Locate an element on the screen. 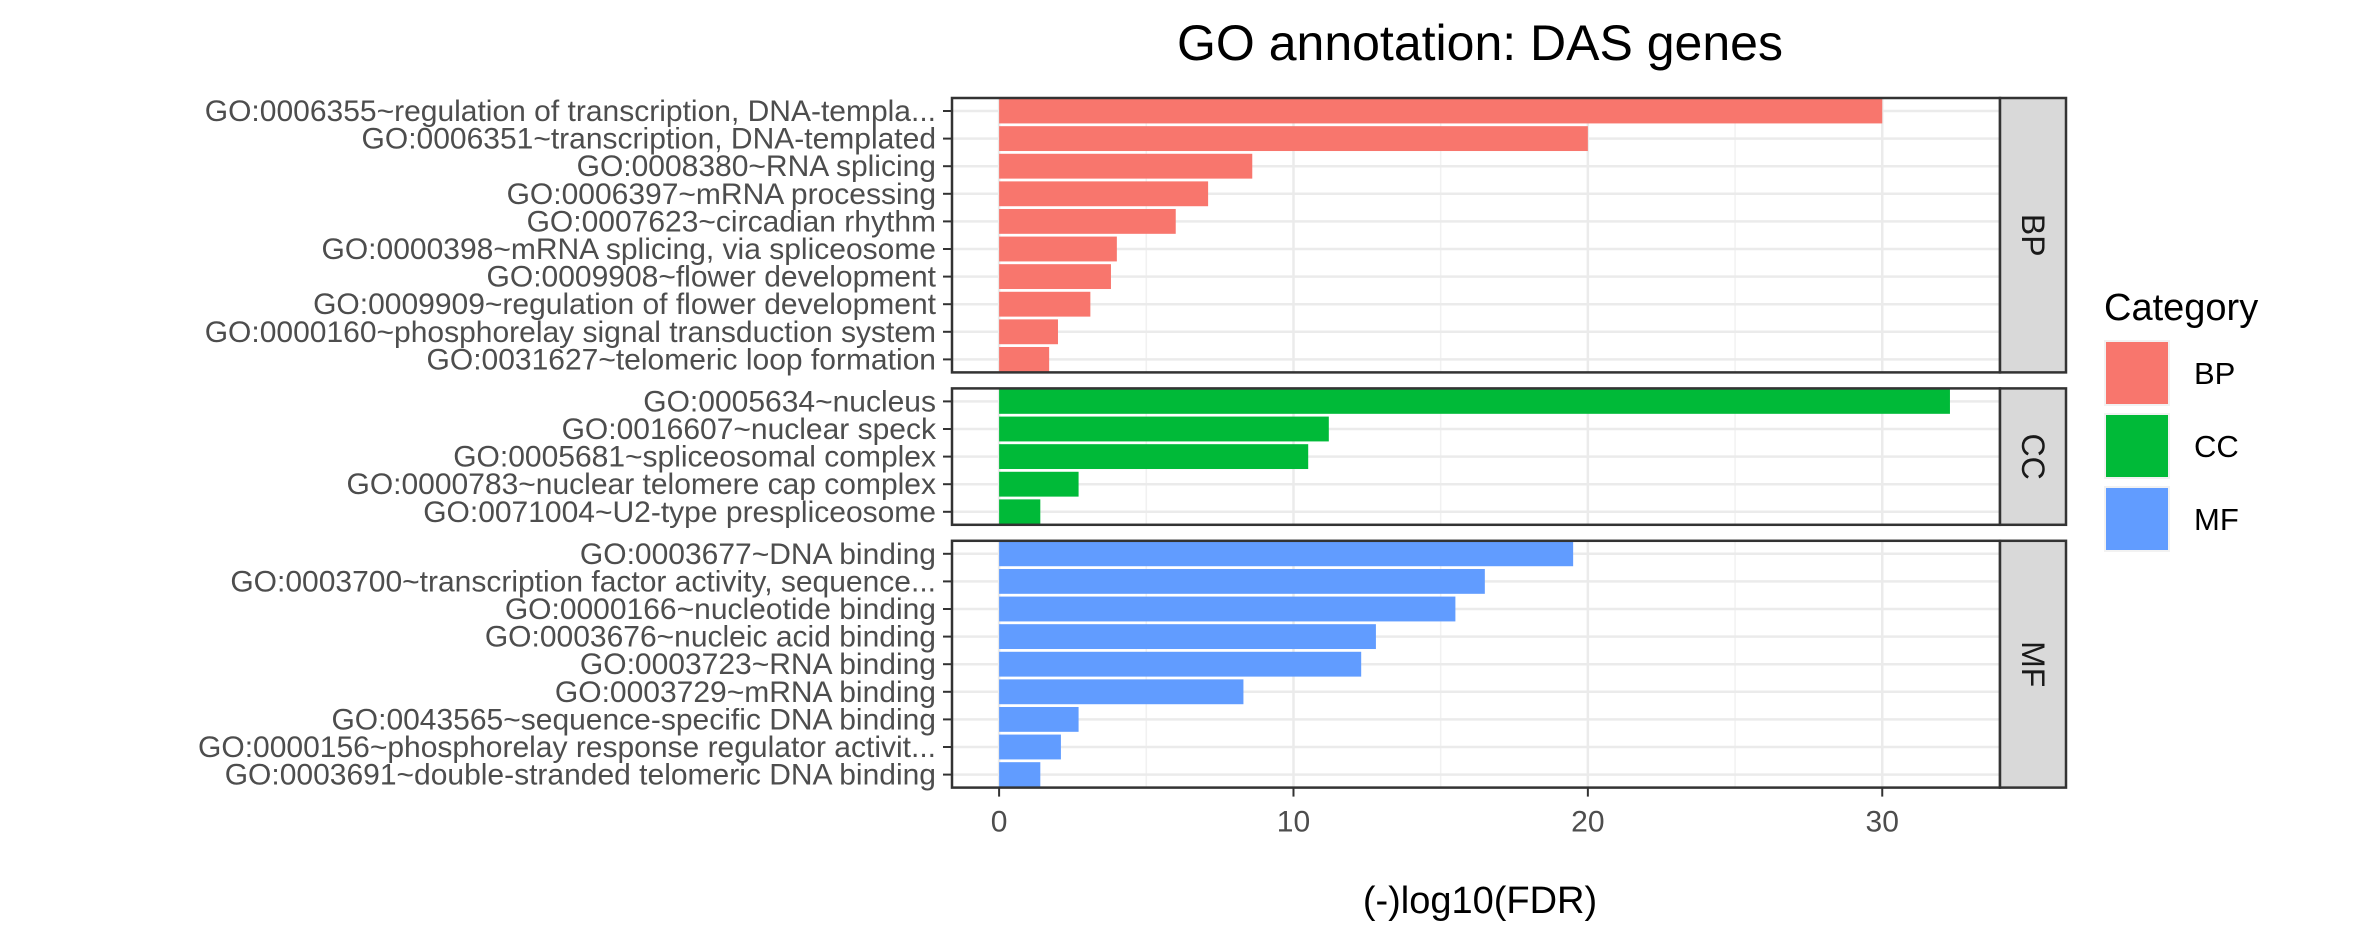 This screenshot has width=2362, height=944. legend-label: BP is located at coordinates (2214, 373).